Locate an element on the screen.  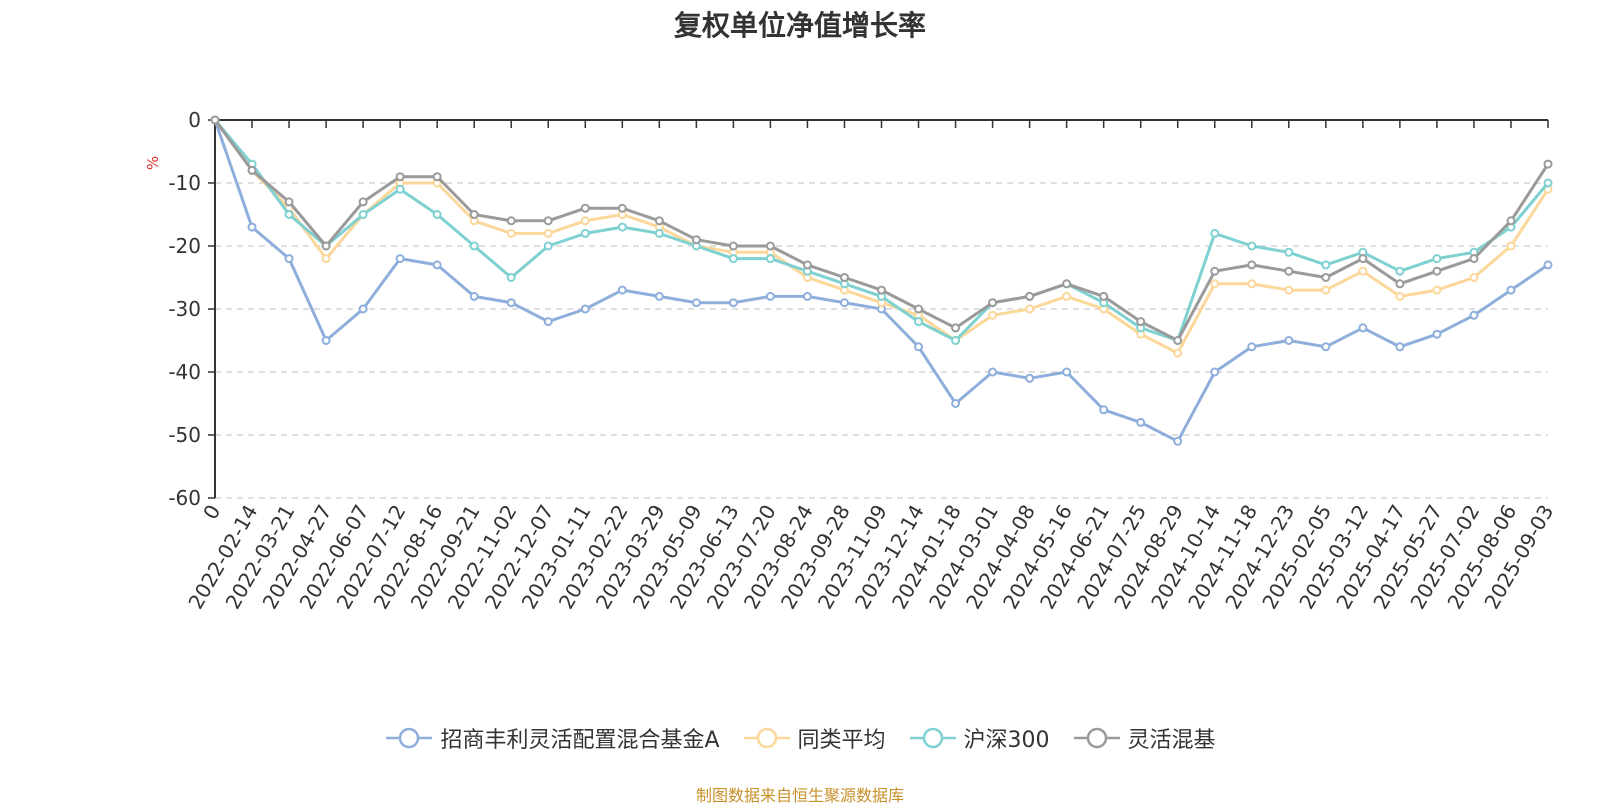
legend-item: 沪深300 is located at coordinates (979, 738).